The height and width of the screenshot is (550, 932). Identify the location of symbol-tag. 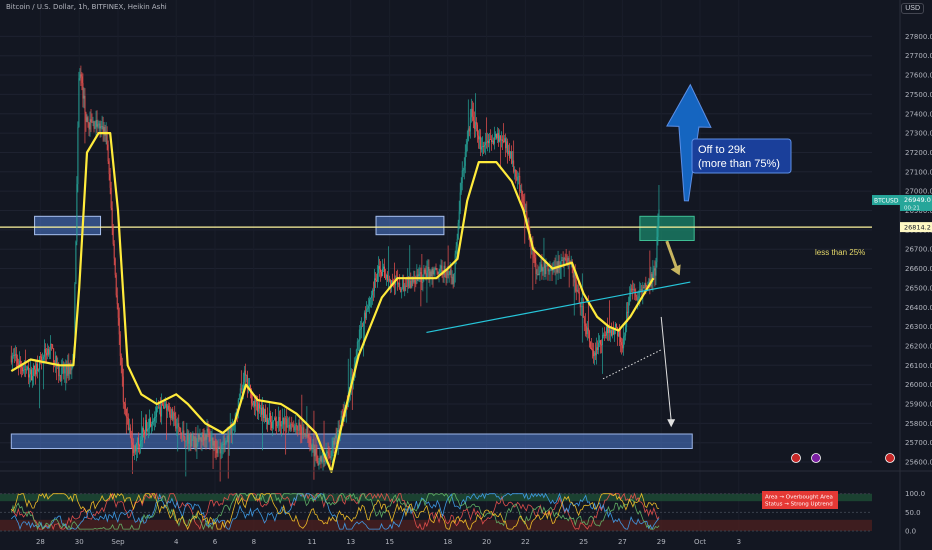
(886, 200).